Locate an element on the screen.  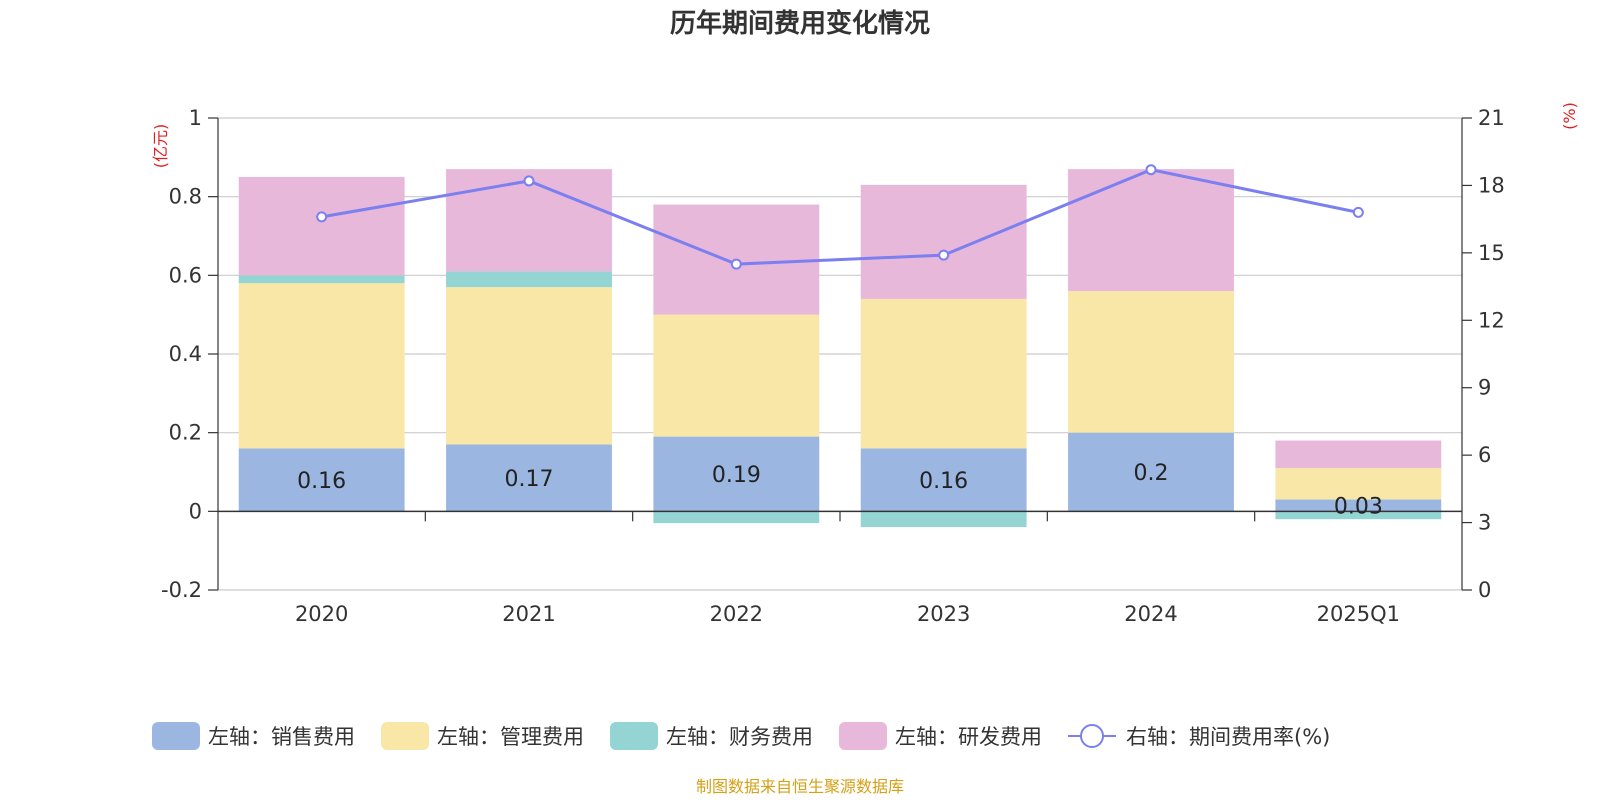
data-labels: 0.16 0.17 0.19 0.16 0.2 0.03 is located at coordinates (840, 490).